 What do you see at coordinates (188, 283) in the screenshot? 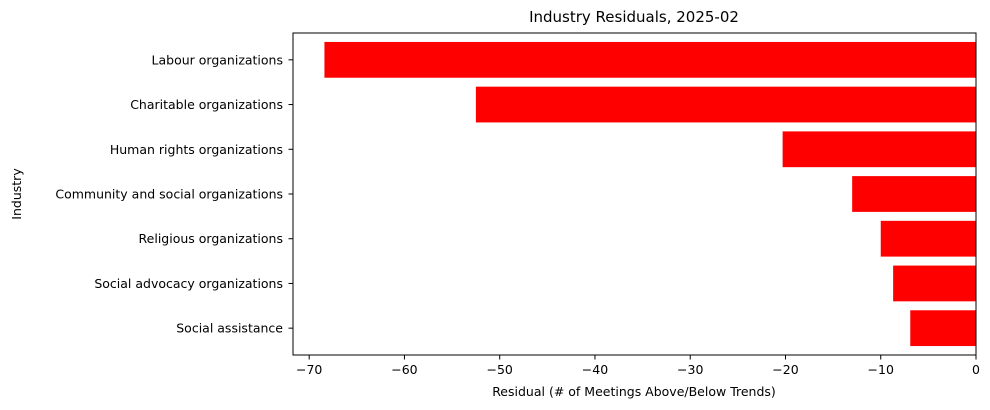
I see `y-tick-label: Social advocacy organizations` at bounding box center [188, 283].